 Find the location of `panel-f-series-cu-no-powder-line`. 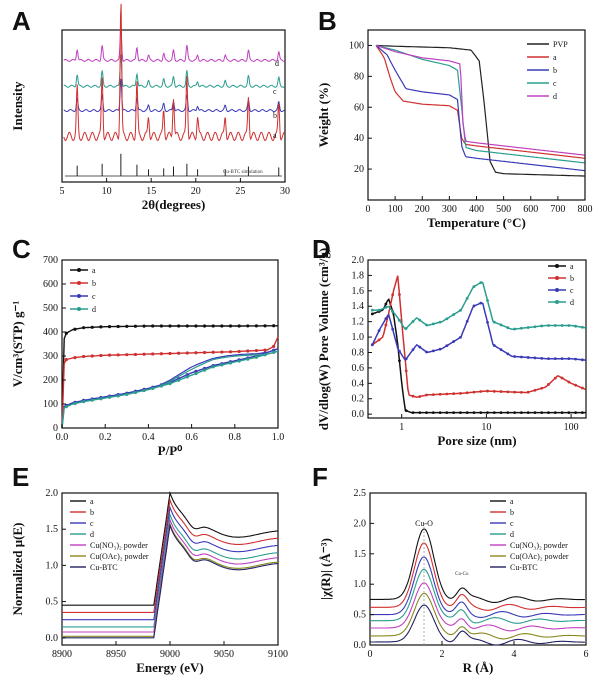

panel-f-series-cu-no-powder-line is located at coordinates (477, 607).